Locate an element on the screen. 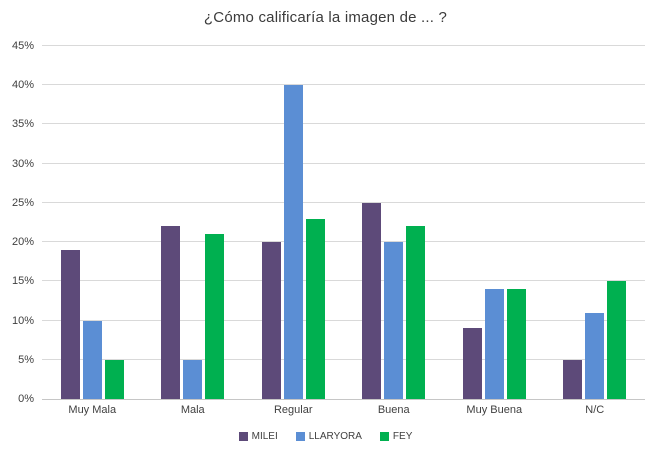  y-tick-label: 40% is located at coordinates (22, 85).